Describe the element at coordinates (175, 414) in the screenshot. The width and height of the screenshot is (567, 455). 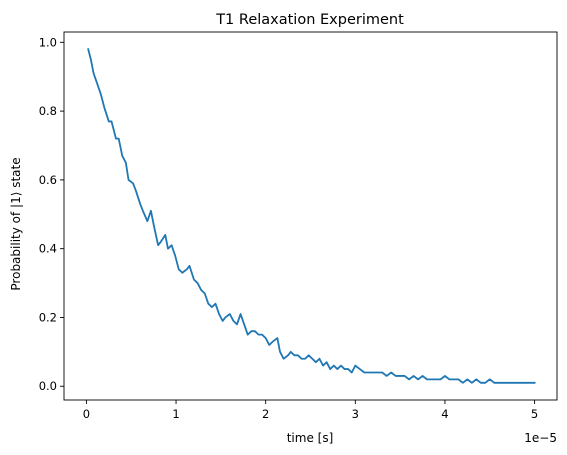
I see `x-tick-label: 1` at that location.